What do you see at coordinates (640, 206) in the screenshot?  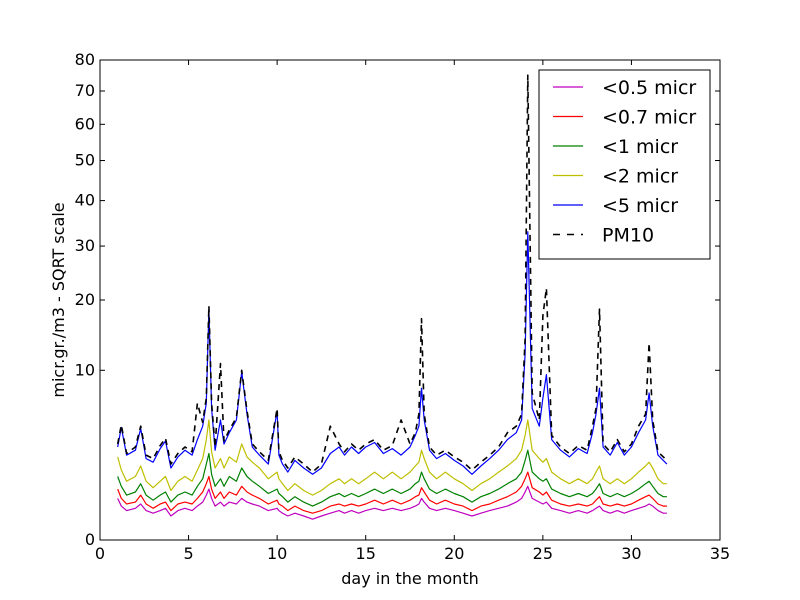 I see `legend-label-4: <5 micr` at bounding box center [640, 206].